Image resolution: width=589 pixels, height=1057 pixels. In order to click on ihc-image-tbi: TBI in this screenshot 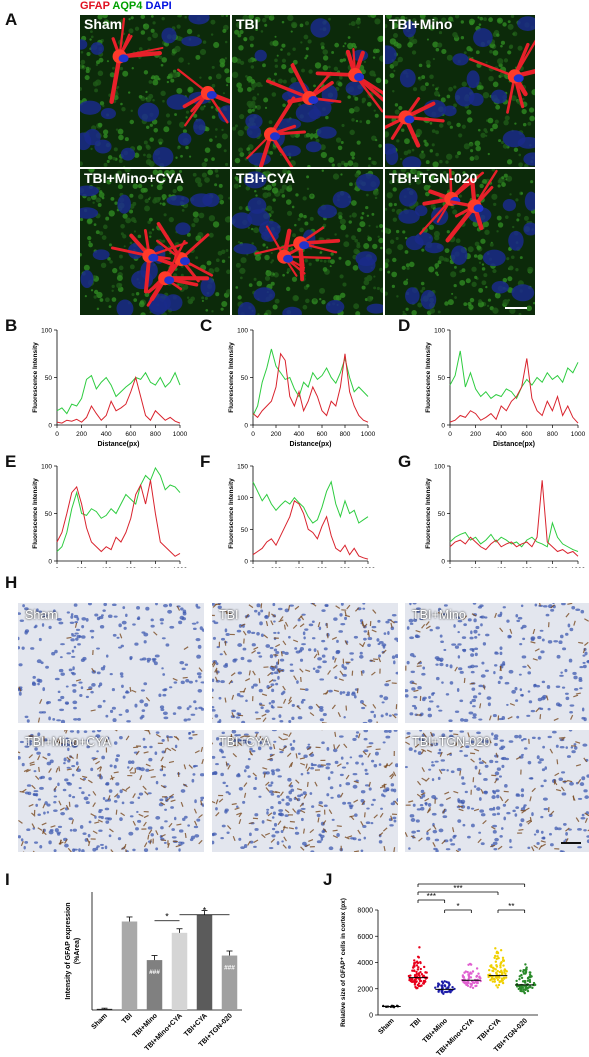, I will do `click(305, 663)`.